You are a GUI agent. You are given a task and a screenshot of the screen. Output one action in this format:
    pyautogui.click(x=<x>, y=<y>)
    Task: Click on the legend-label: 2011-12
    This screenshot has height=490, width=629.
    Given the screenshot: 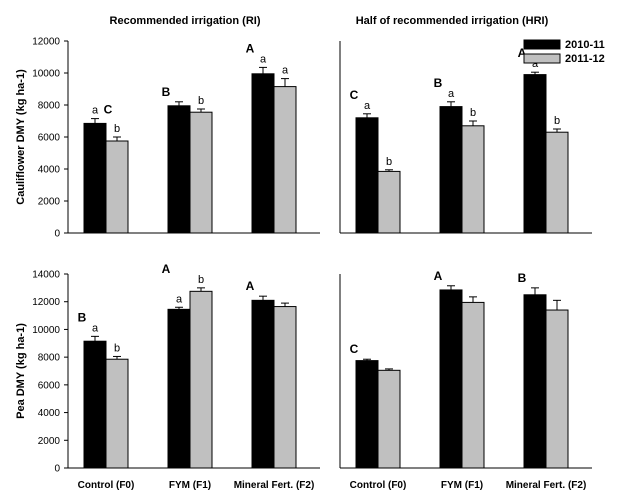 What is the action you would take?
    pyautogui.click(x=585, y=59)
    